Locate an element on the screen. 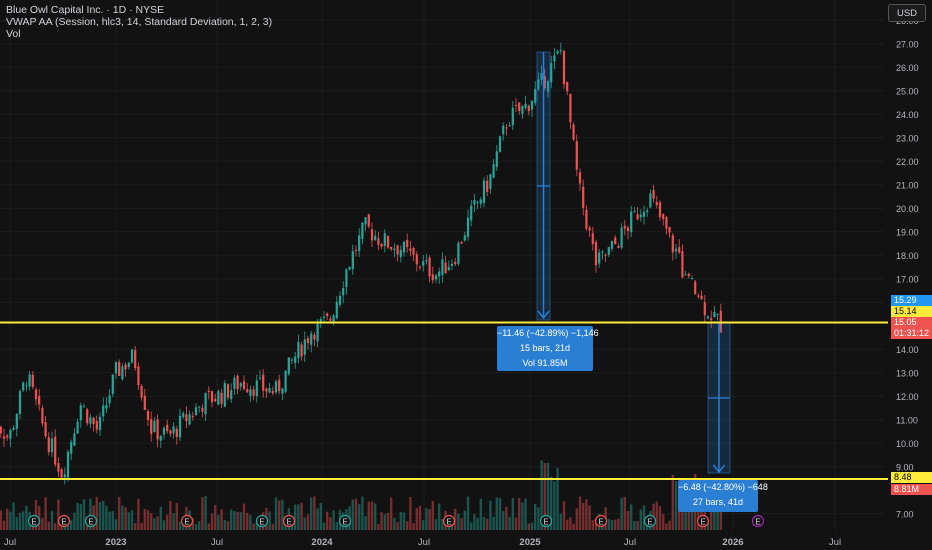 This screenshot has height=550, width=932. currency-button: USD is located at coordinates (907, 13).